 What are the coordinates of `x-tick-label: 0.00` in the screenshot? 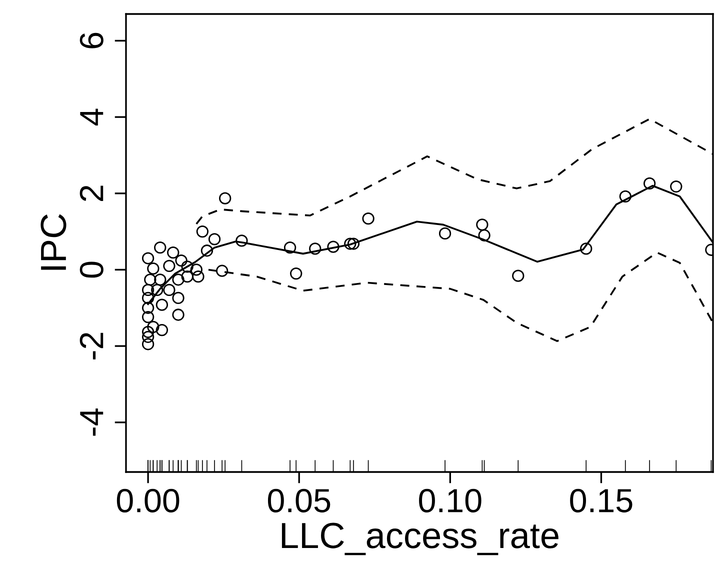 It's located at (148, 500).